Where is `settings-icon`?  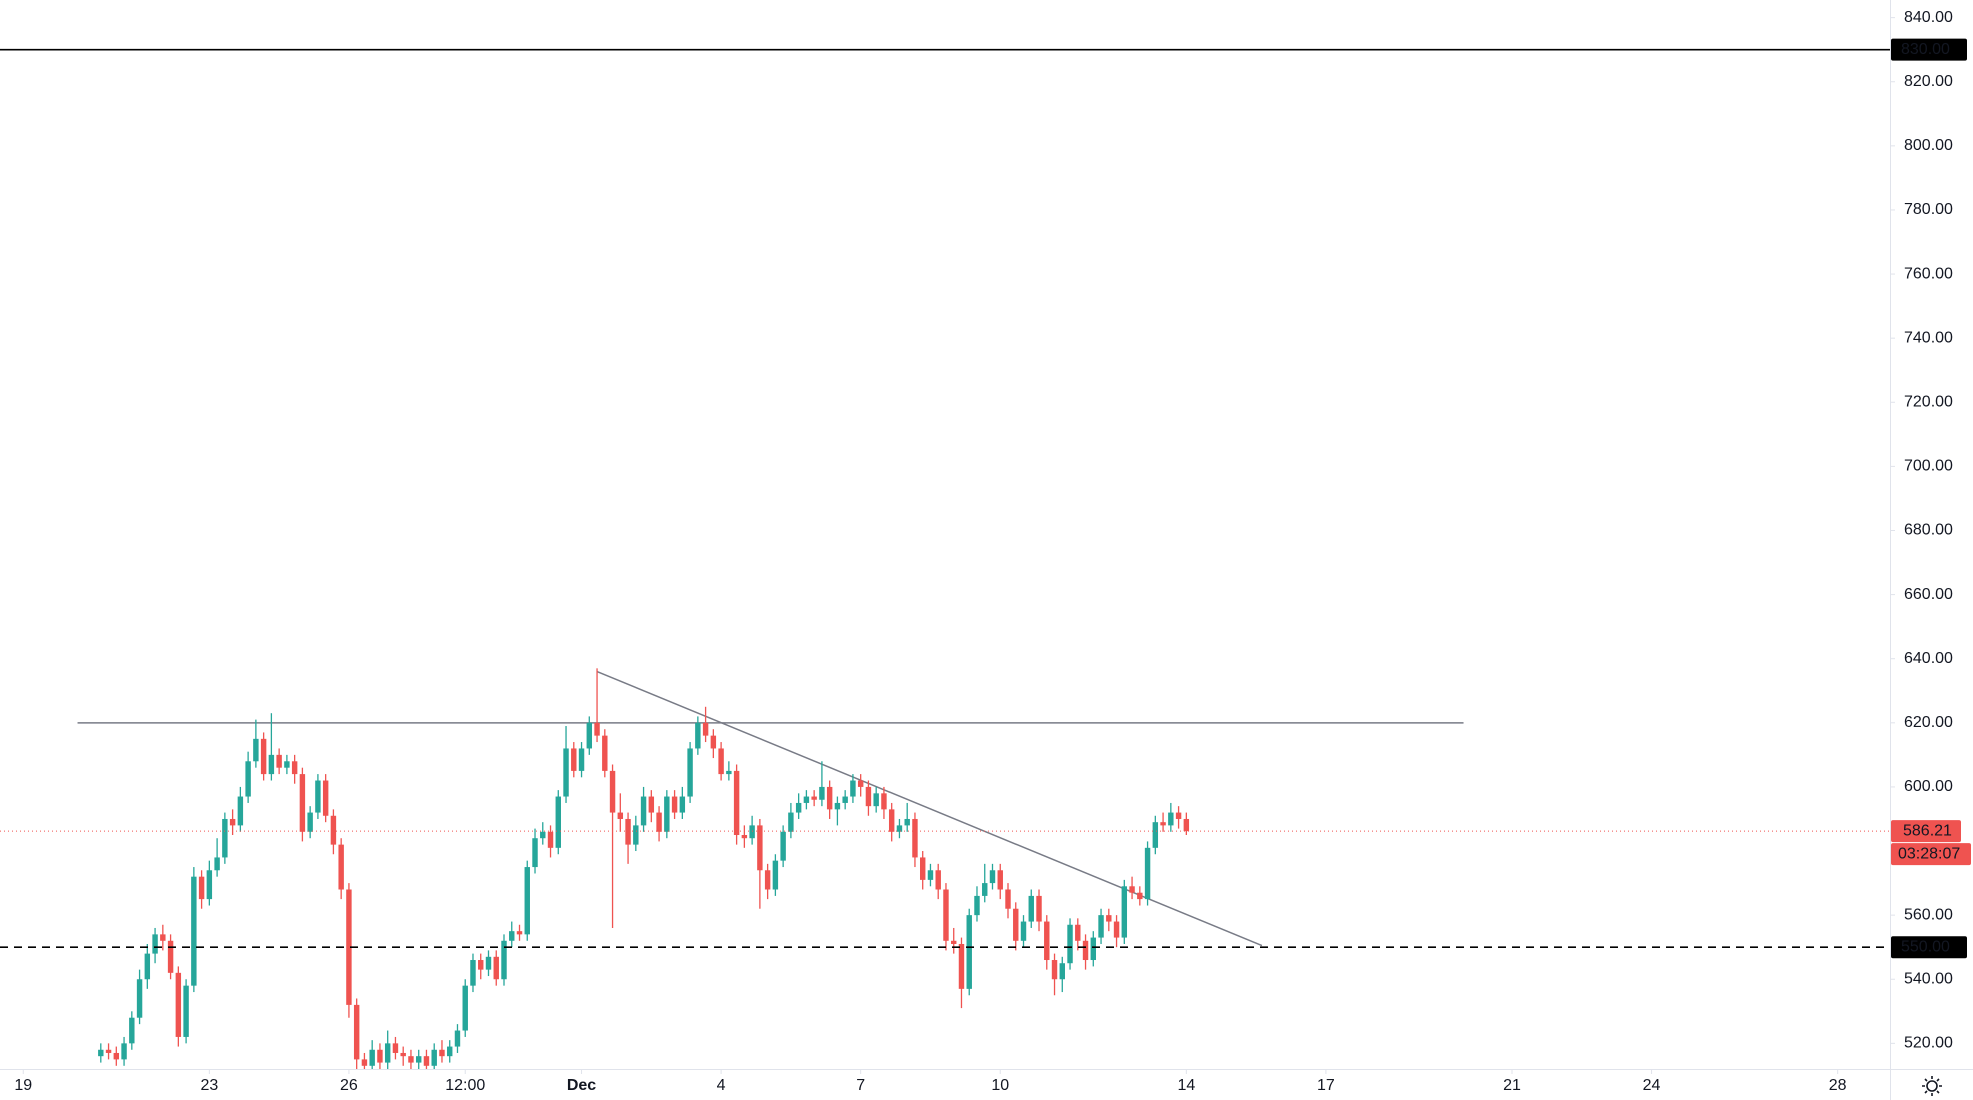
settings-icon is located at coordinates (1932, 1086).